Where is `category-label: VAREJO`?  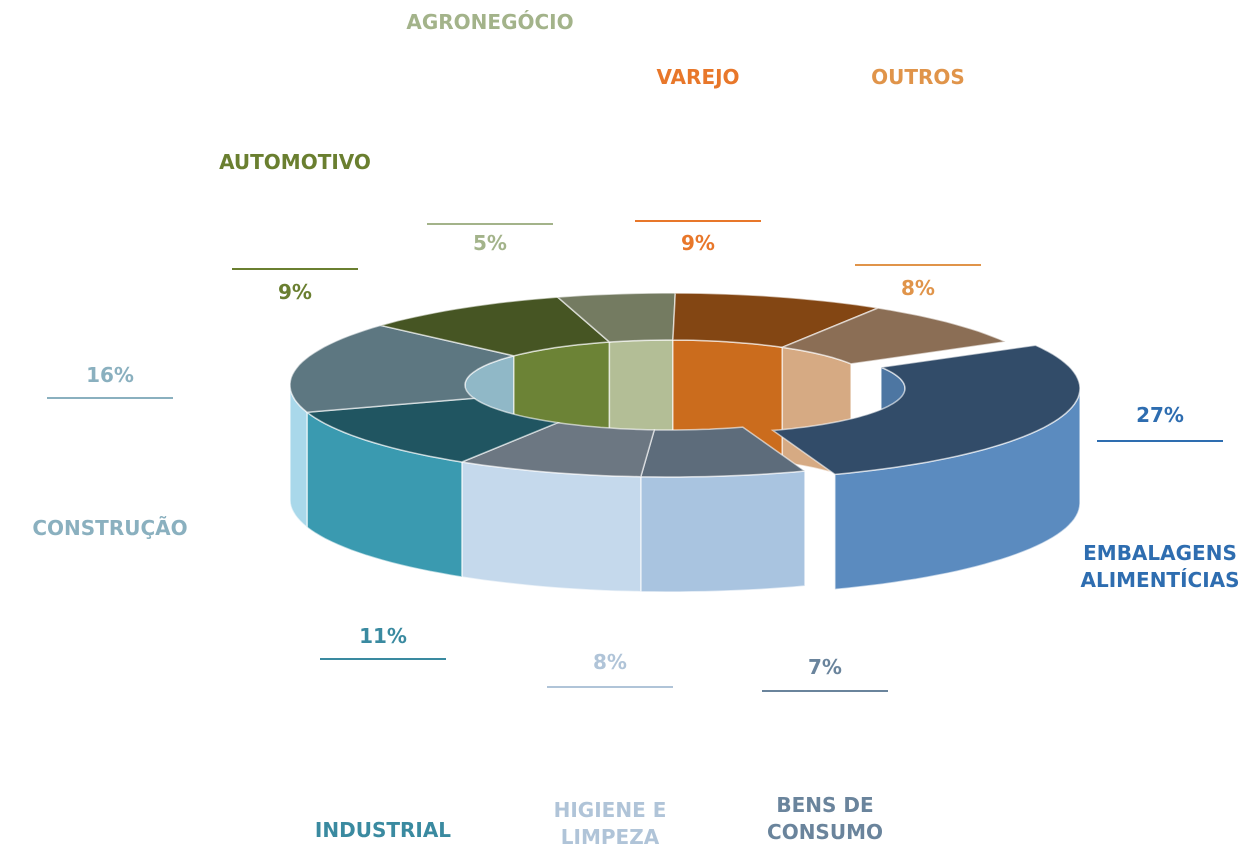 category-label: VAREJO is located at coordinates (698, 77).